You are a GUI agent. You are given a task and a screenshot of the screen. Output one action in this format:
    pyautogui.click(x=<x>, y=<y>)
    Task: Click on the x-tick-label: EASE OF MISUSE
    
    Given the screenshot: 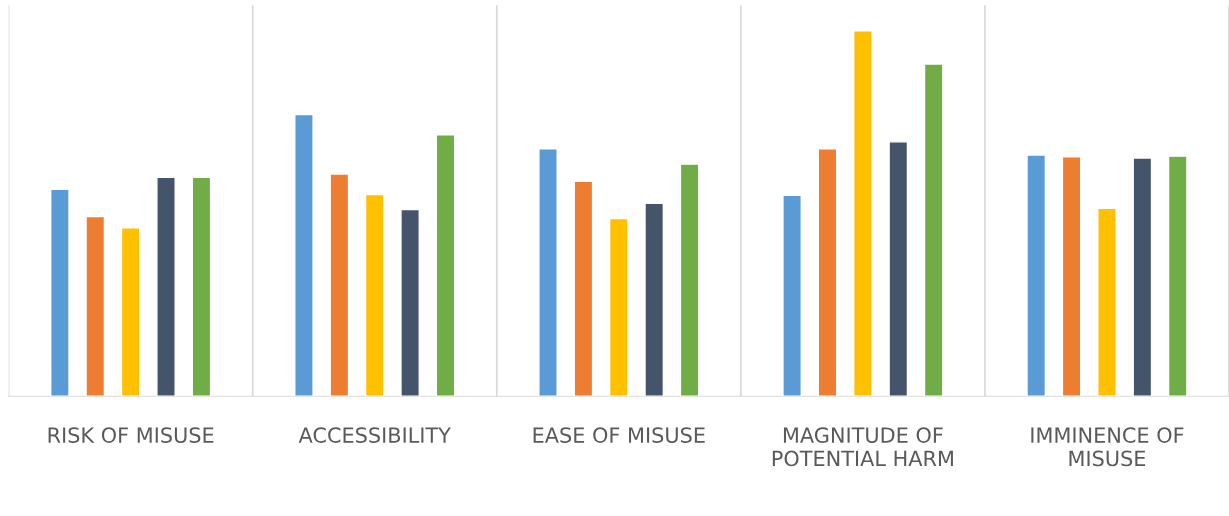 What is the action you would take?
    pyautogui.click(x=619, y=435)
    